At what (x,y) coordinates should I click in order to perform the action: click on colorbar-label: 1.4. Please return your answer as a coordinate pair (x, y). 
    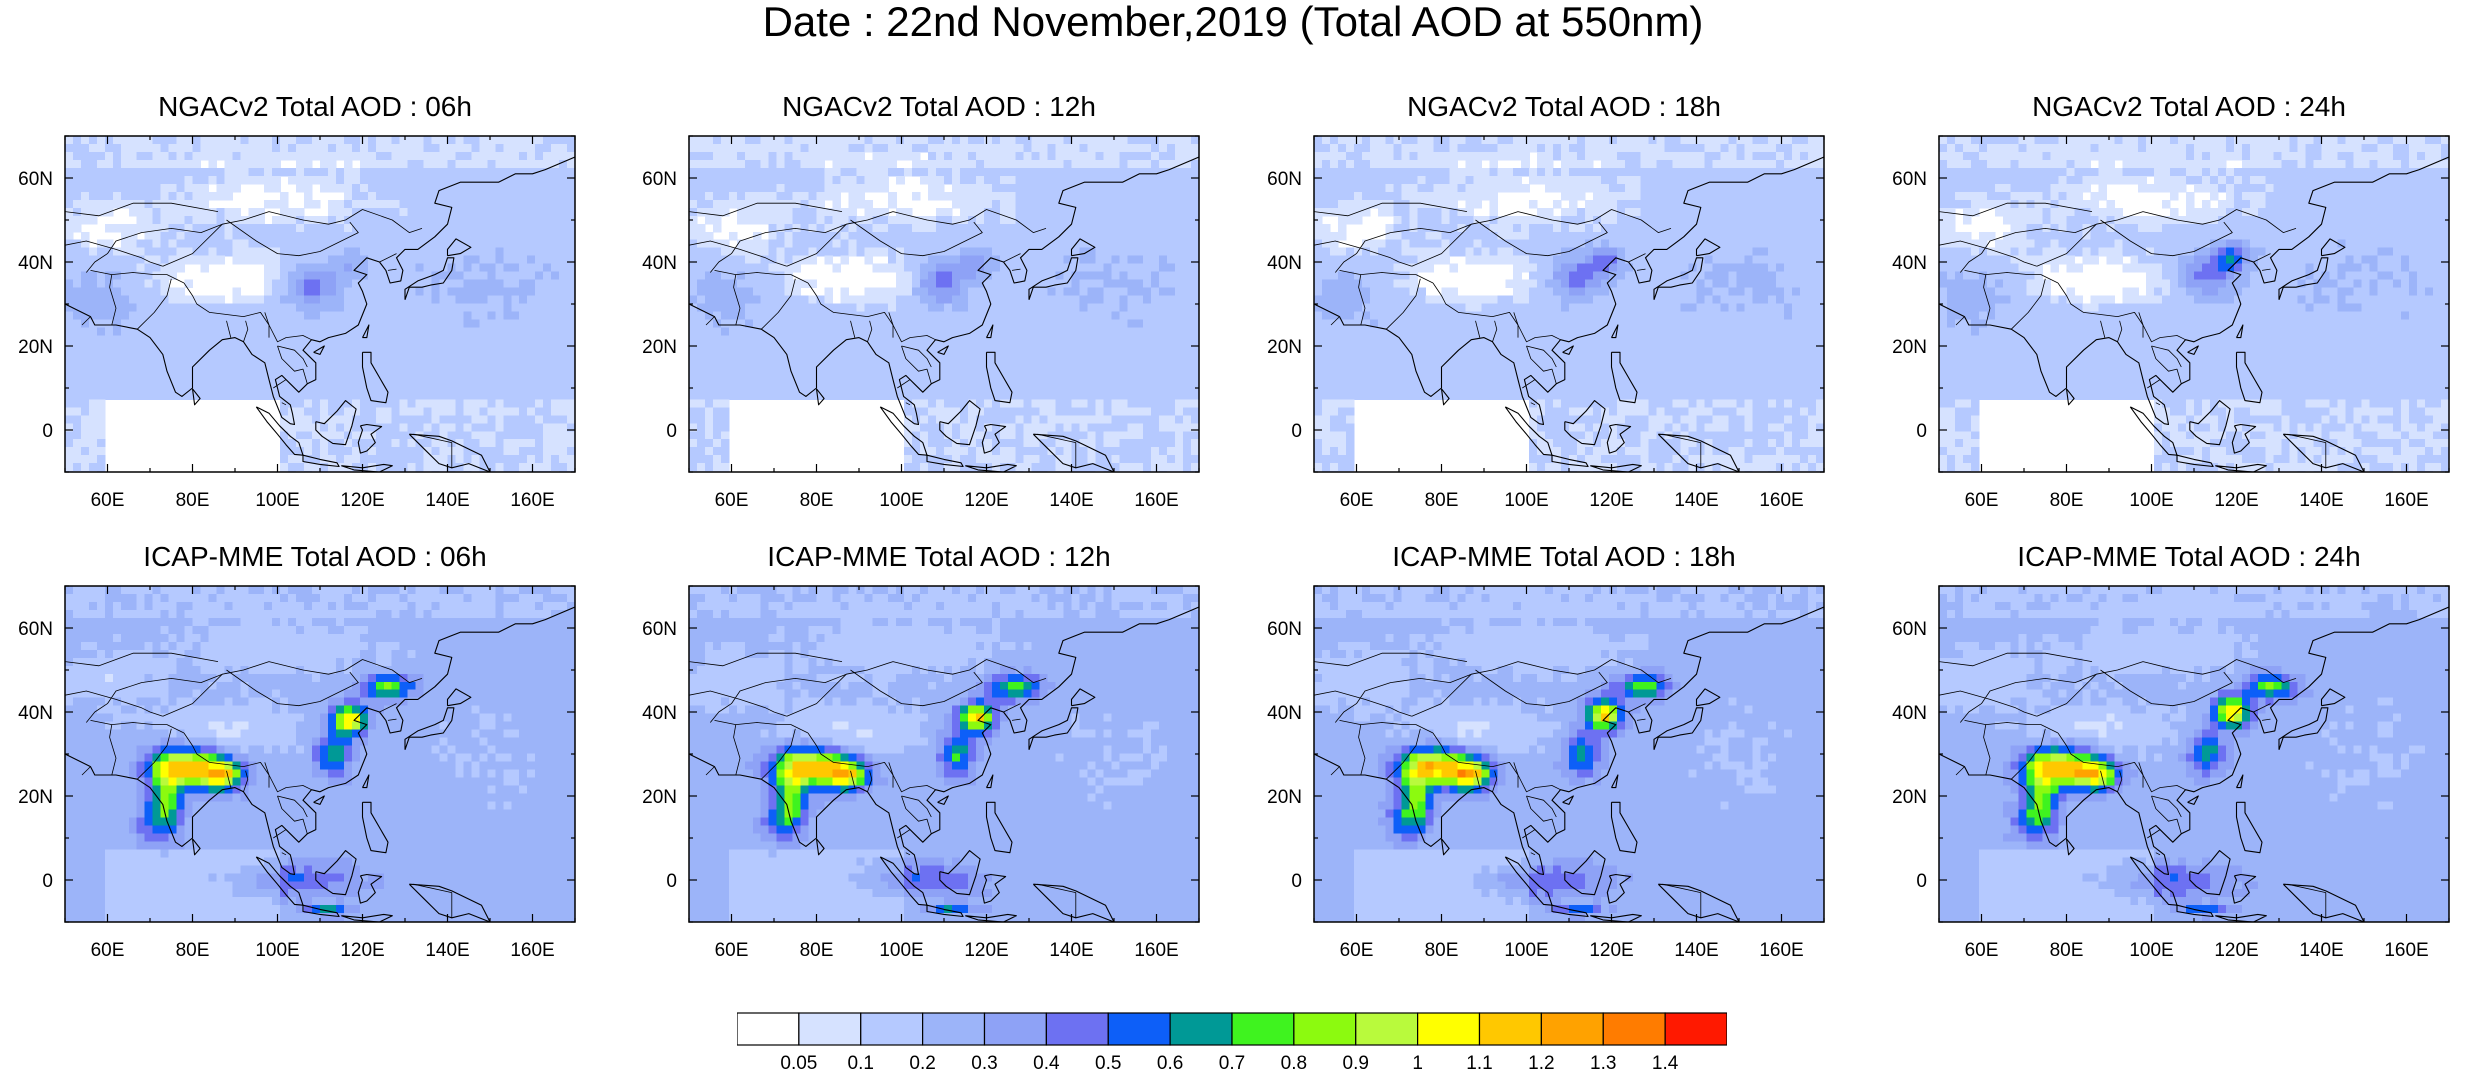
    Looking at the image, I should click on (1665, 1062).